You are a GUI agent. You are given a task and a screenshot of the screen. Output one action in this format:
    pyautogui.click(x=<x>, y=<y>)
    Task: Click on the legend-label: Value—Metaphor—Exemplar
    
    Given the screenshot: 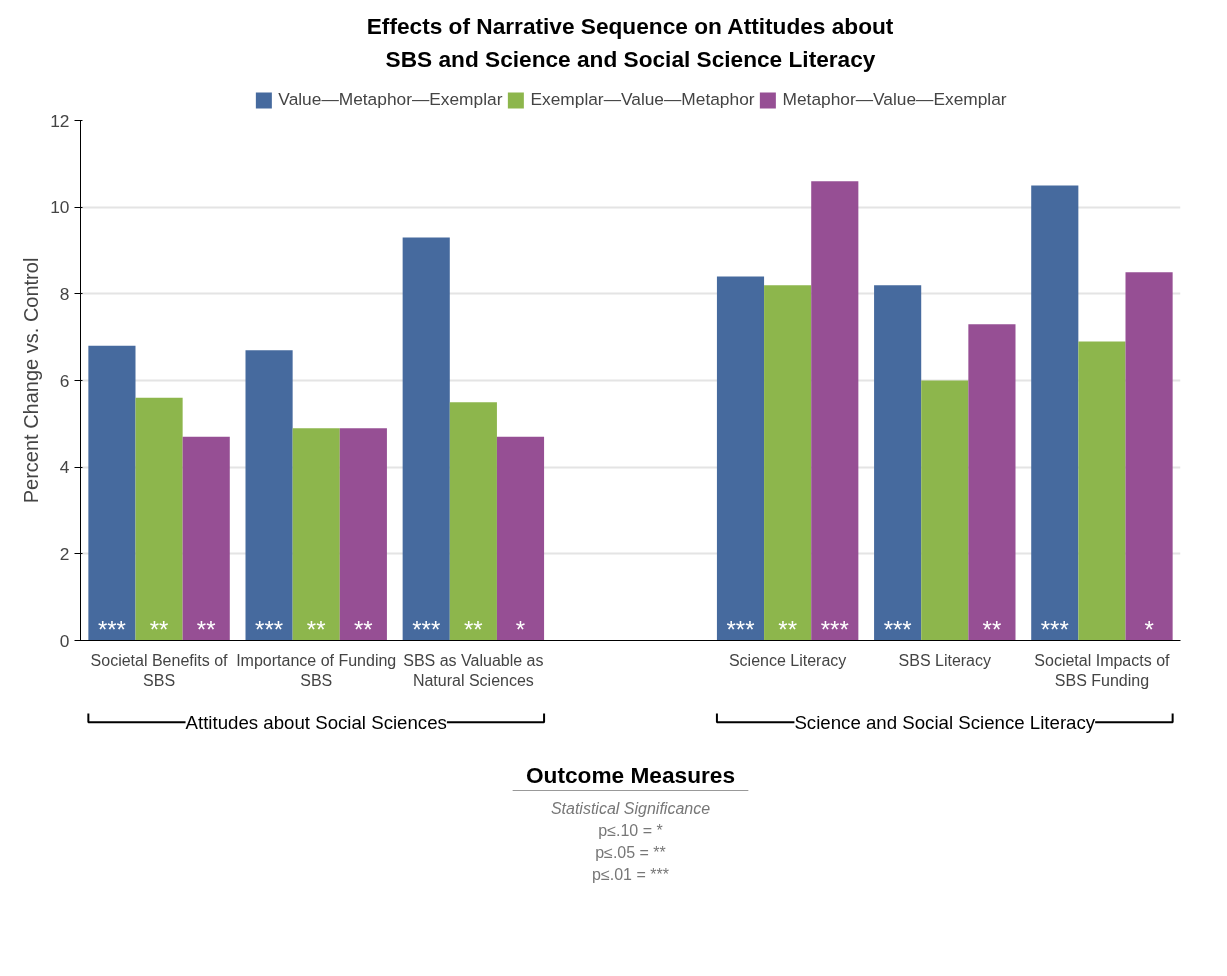 What is the action you would take?
    pyautogui.click(x=390, y=99)
    